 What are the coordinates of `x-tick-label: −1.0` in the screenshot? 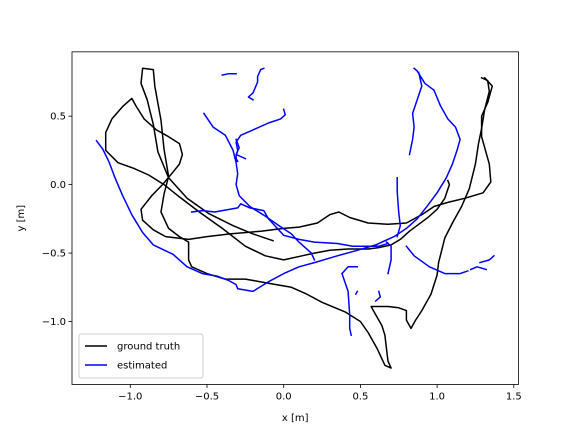 It's located at (130, 396).